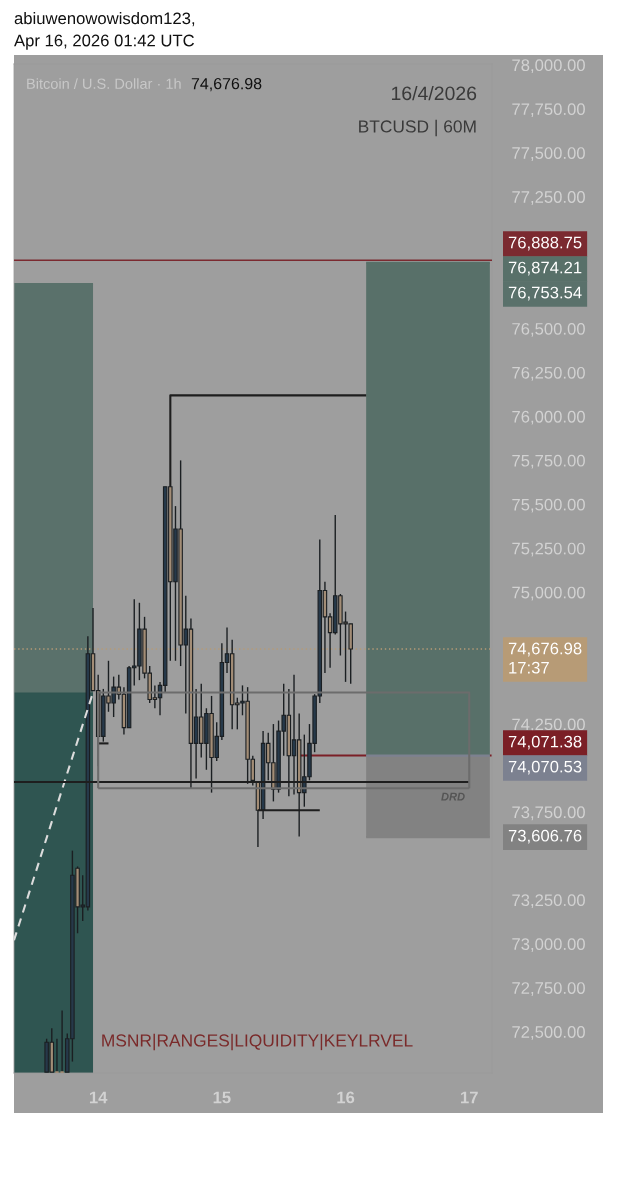 The width and height of the screenshot is (617, 1200). What do you see at coordinates (104, 31) in the screenshot?
I see `text: abiuwenowowisdom123, Apr 16, 2026 01:42 UTC` at bounding box center [104, 31].